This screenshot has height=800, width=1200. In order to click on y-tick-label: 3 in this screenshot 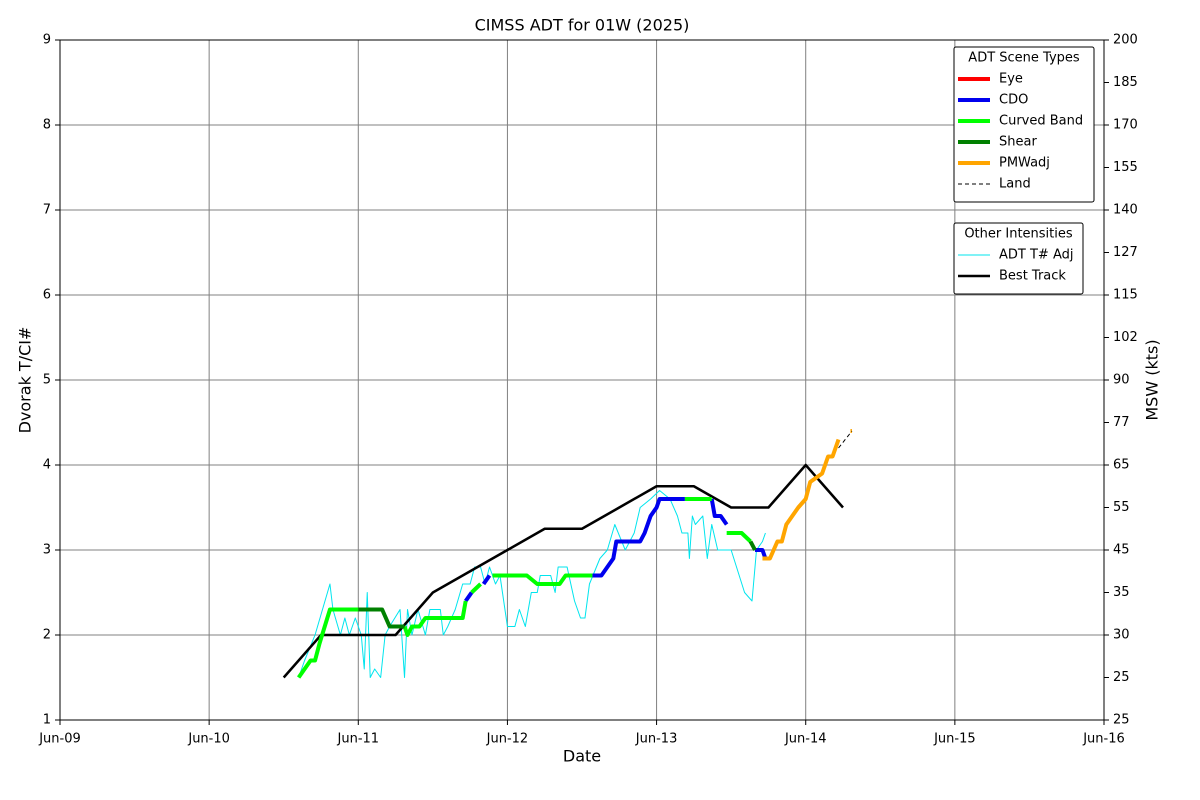, I will do `click(47, 550)`.